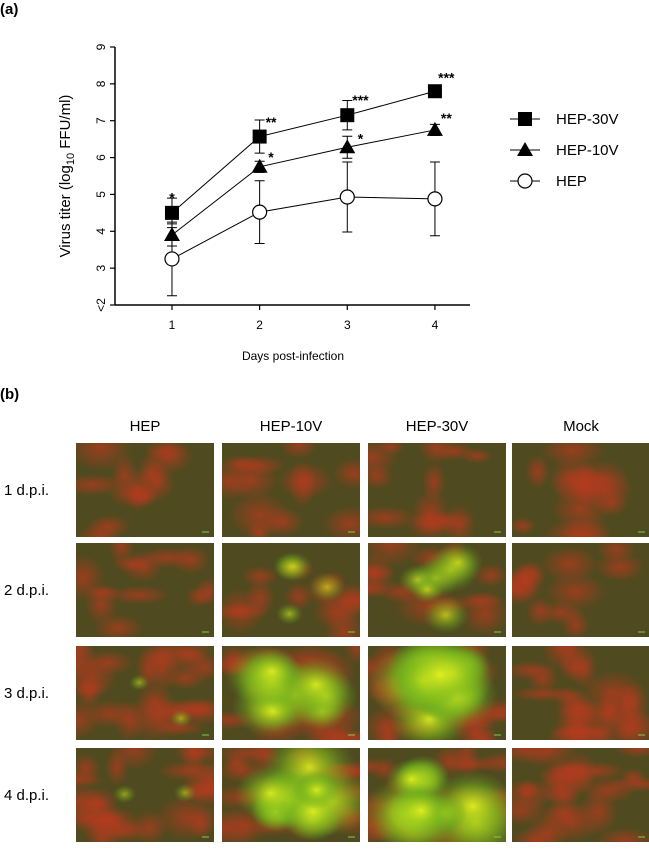 This screenshot has width=649, height=850. I want to click on row-header: 4 d.p.i., so click(26, 795).